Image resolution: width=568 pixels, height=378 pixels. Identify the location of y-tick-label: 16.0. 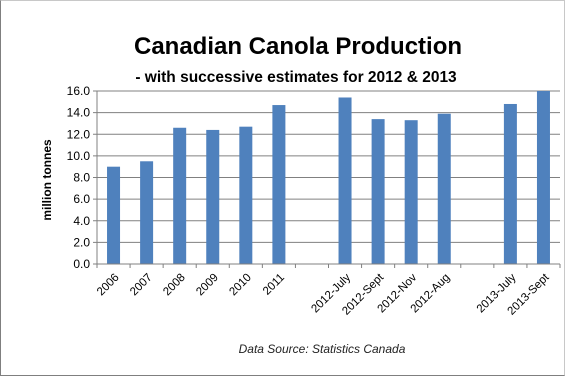
(79, 91).